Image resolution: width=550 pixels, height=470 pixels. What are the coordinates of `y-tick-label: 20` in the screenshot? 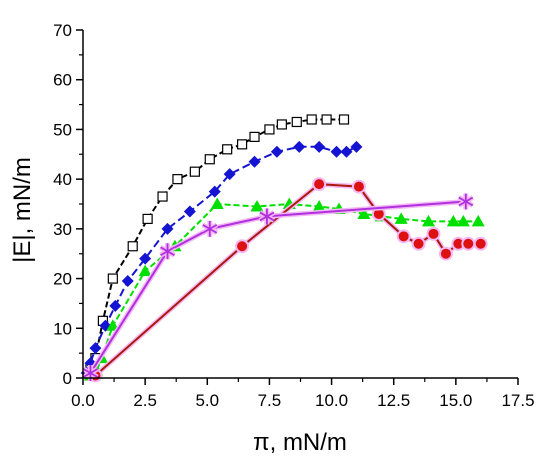 It's located at (62, 279).